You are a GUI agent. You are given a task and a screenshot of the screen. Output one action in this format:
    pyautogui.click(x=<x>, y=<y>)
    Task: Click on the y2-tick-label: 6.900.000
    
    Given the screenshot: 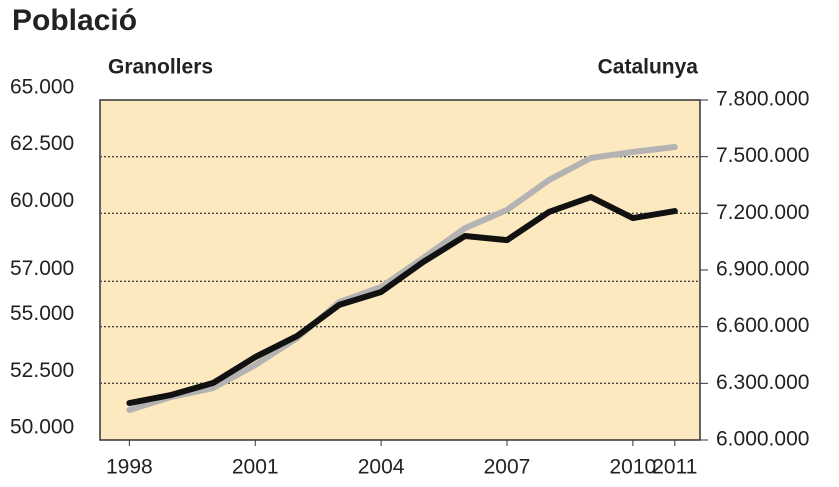 What is the action you would take?
    pyautogui.click(x=762, y=269)
    